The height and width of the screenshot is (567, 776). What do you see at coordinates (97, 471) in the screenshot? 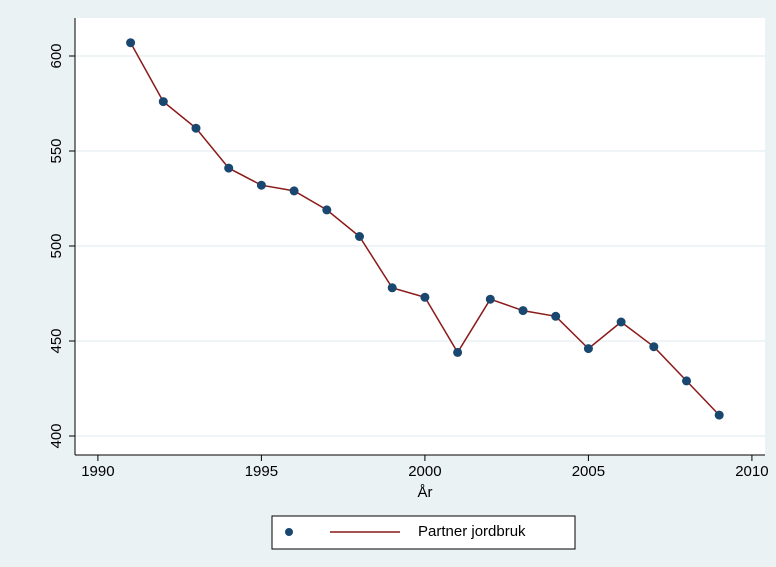
I see `x-tick-label: 1990` at bounding box center [97, 471].